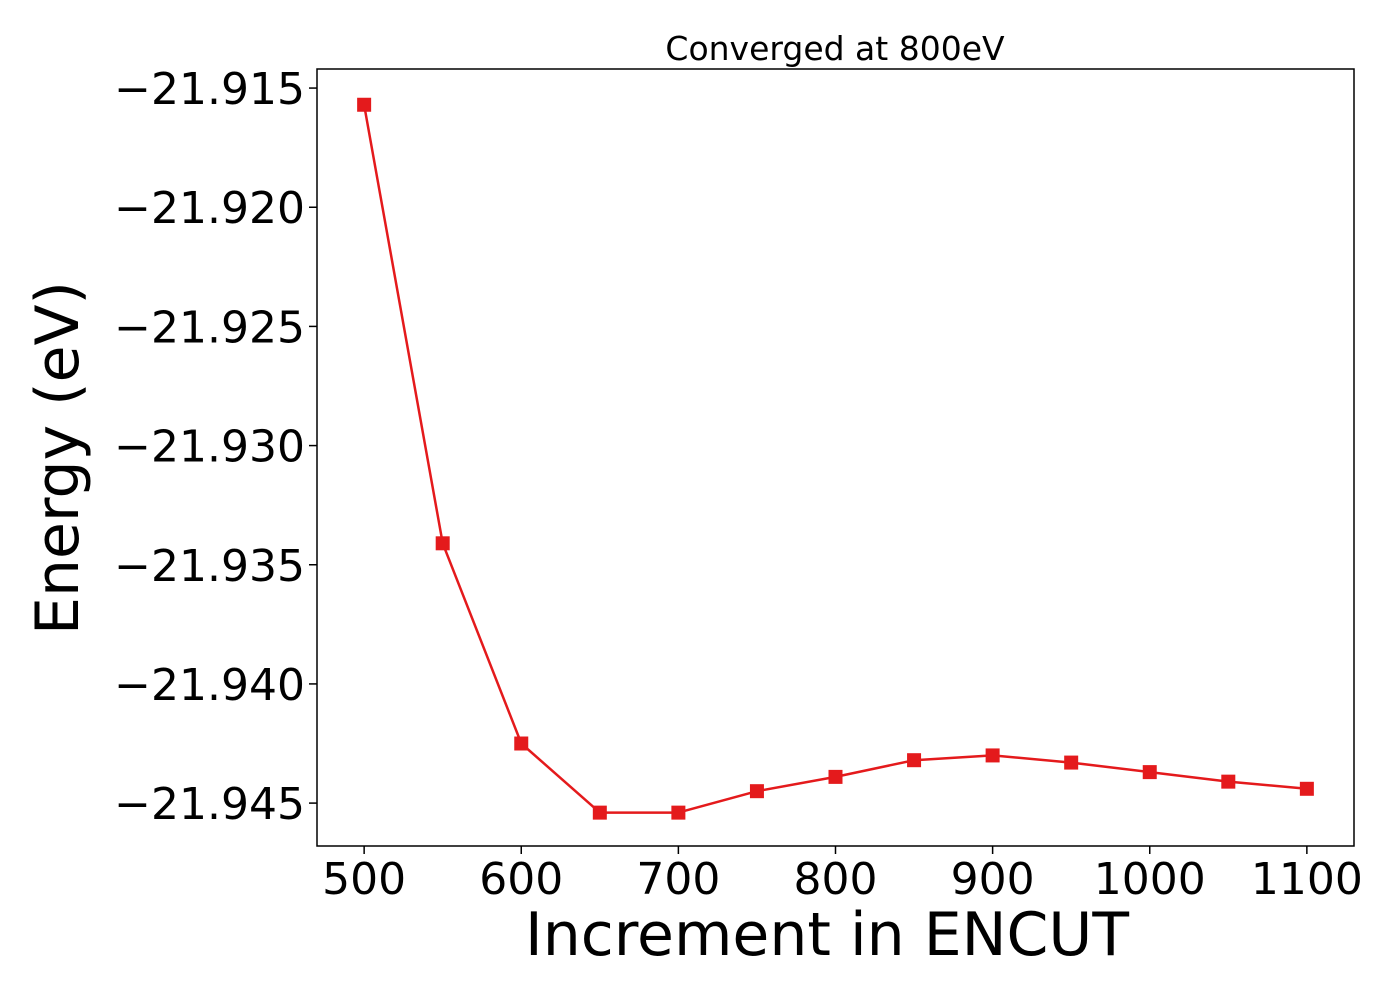  Describe the element at coordinates (521, 879) in the screenshot. I see `x-tick-label: 600` at that location.